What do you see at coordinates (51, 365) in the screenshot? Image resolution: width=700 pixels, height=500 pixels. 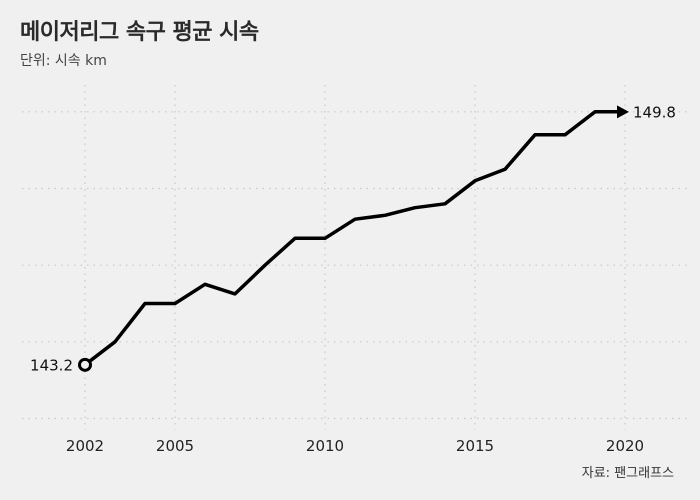 I see `start-value-label: 143.2` at bounding box center [51, 365].